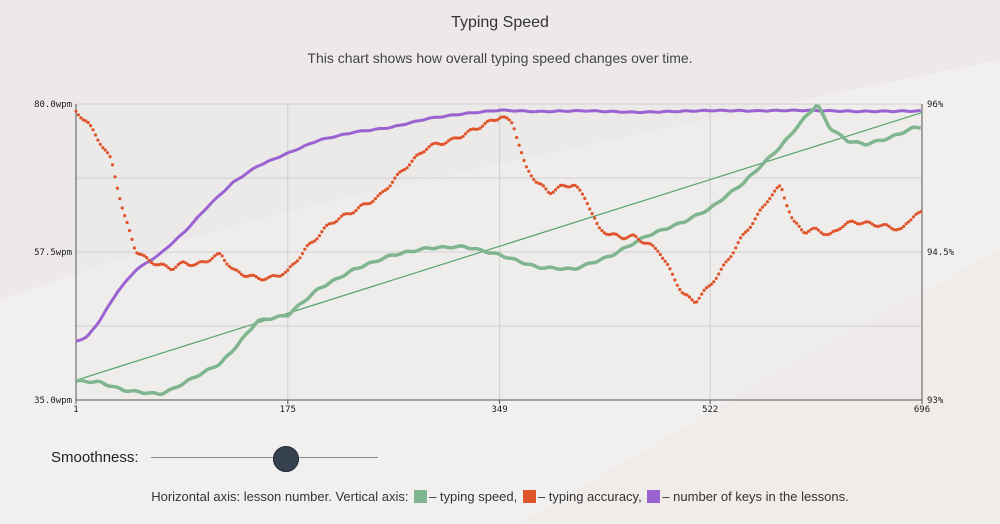  Describe the element at coordinates (53, 401) in the screenshot. I see `y-left-tick-label: 35.0wpm` at that location.